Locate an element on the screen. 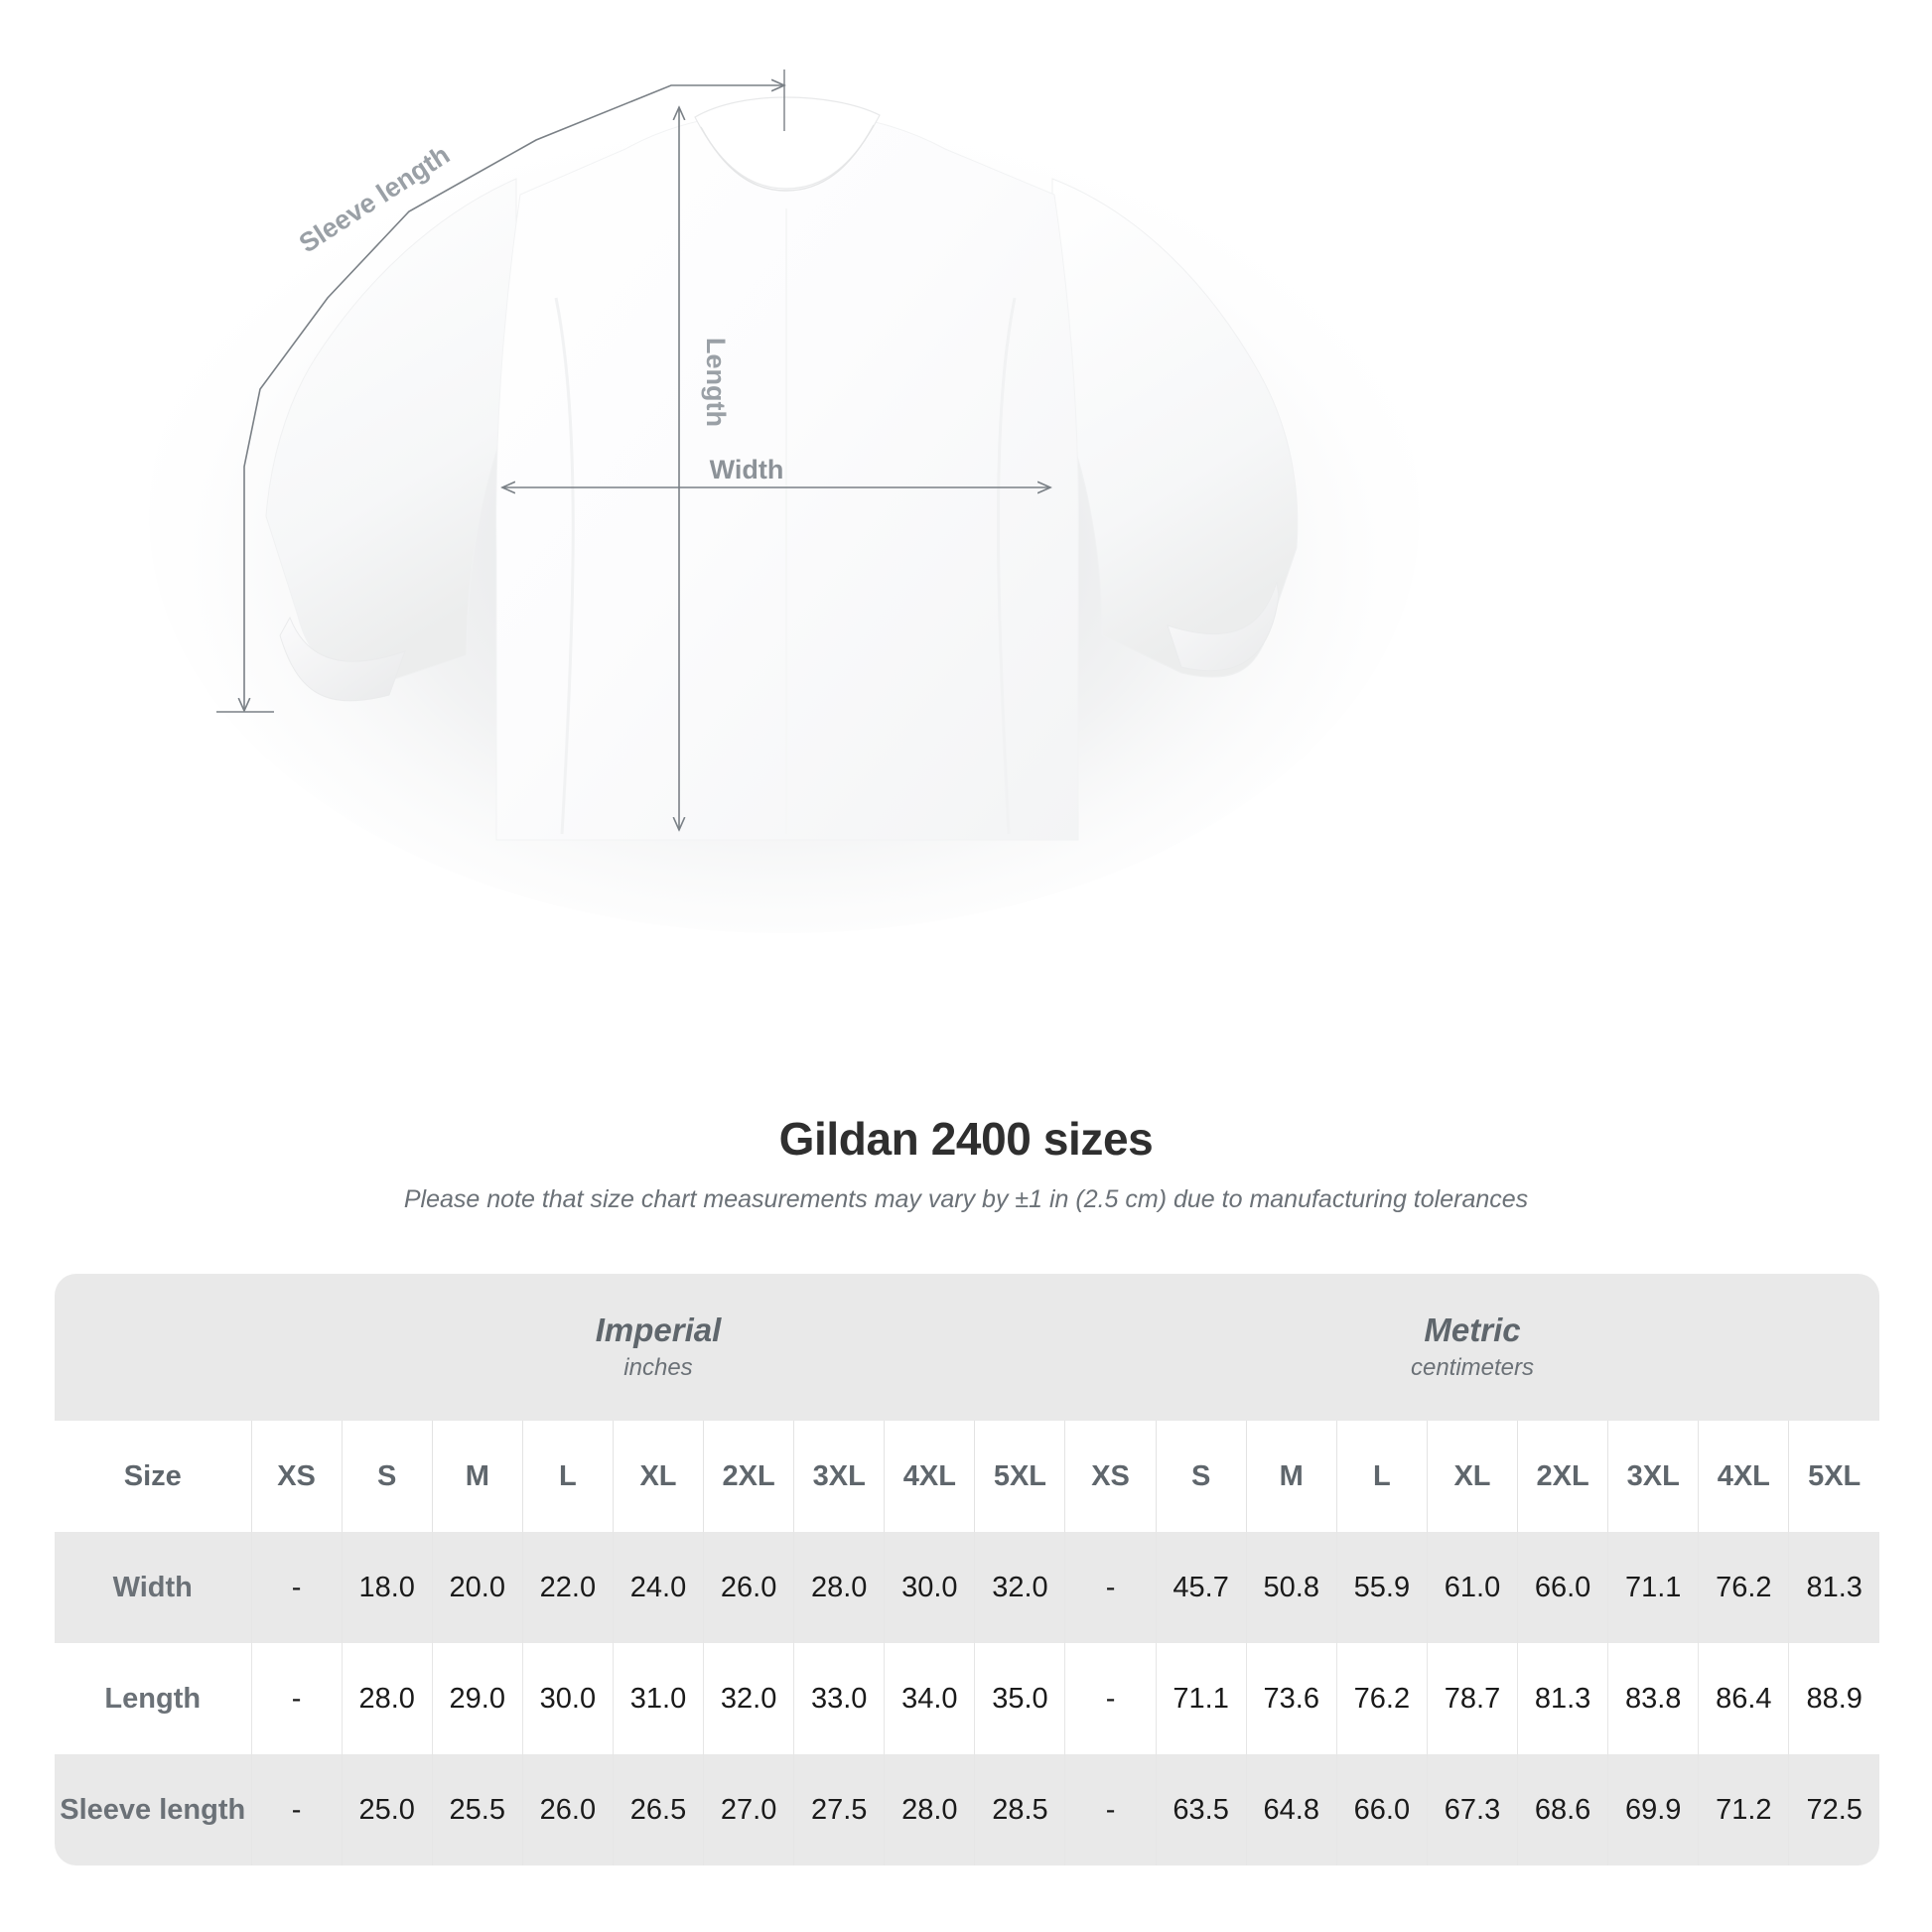 Image resolution: width=1932 pixels, height=1932 pixels. column-header-imp-xl: XL is located at coordinates (658, 1477).